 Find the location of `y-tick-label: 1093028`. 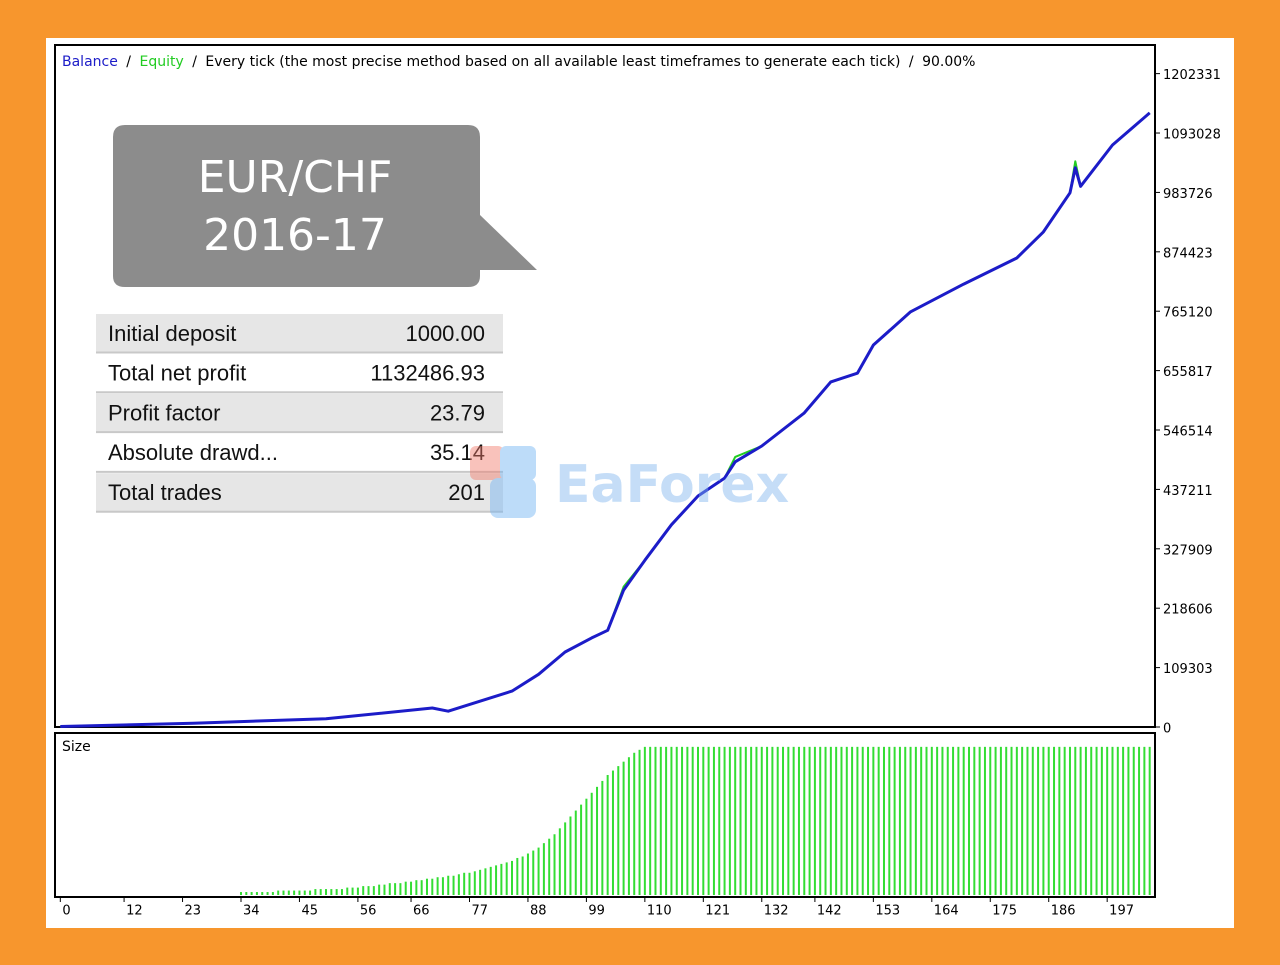

y-tick-label: 1093028 is located at coordinates (1192, 135).